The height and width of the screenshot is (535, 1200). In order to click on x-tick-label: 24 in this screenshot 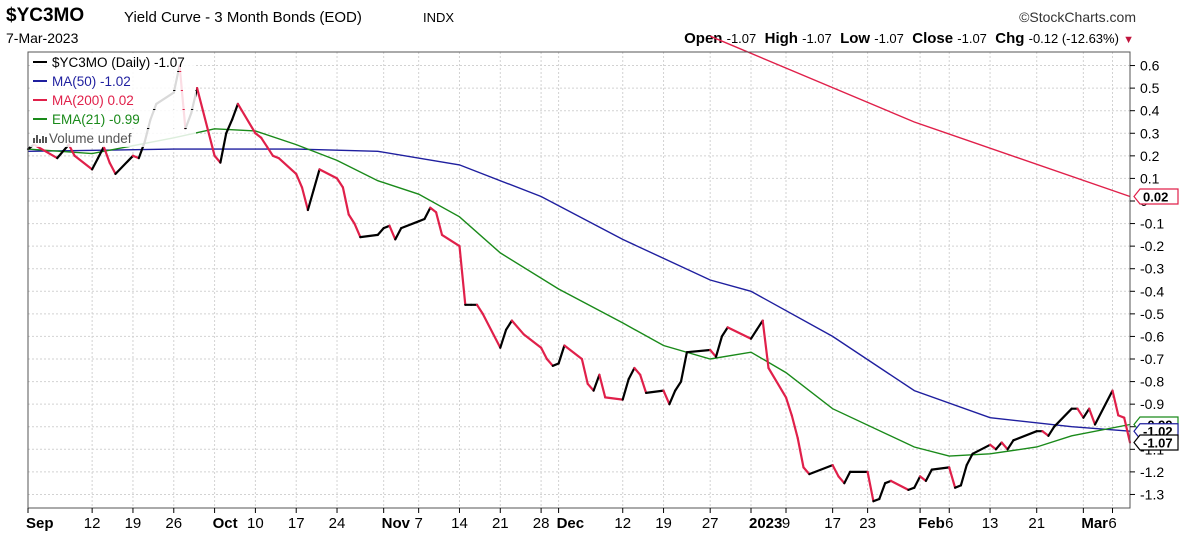, I will do `click(337, 523)`.